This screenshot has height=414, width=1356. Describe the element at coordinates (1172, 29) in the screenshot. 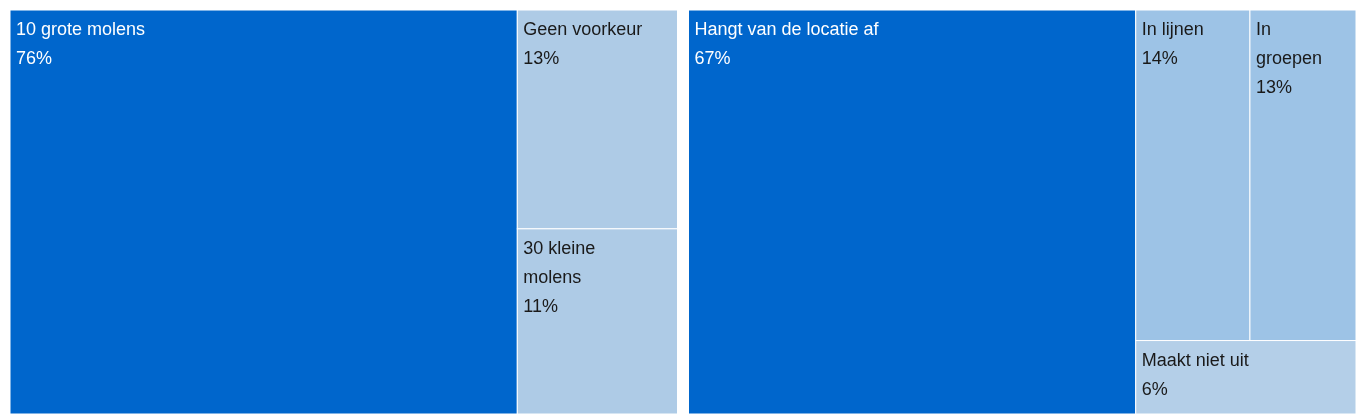

I see `category-label: In lijnen` at that location.